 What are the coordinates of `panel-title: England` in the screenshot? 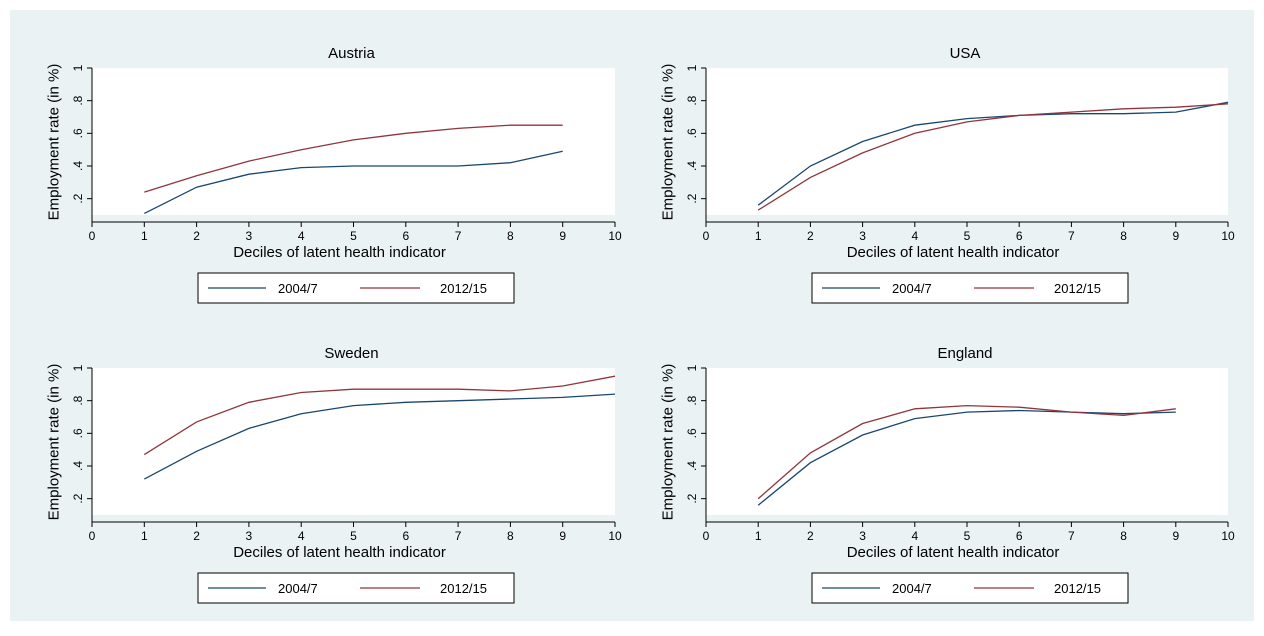 It's located at (964, 353).